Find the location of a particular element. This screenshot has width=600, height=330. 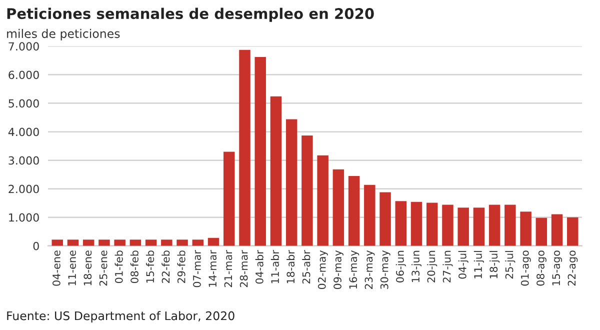

x-tick-label: 09-may is located at coordinates (339, 270).